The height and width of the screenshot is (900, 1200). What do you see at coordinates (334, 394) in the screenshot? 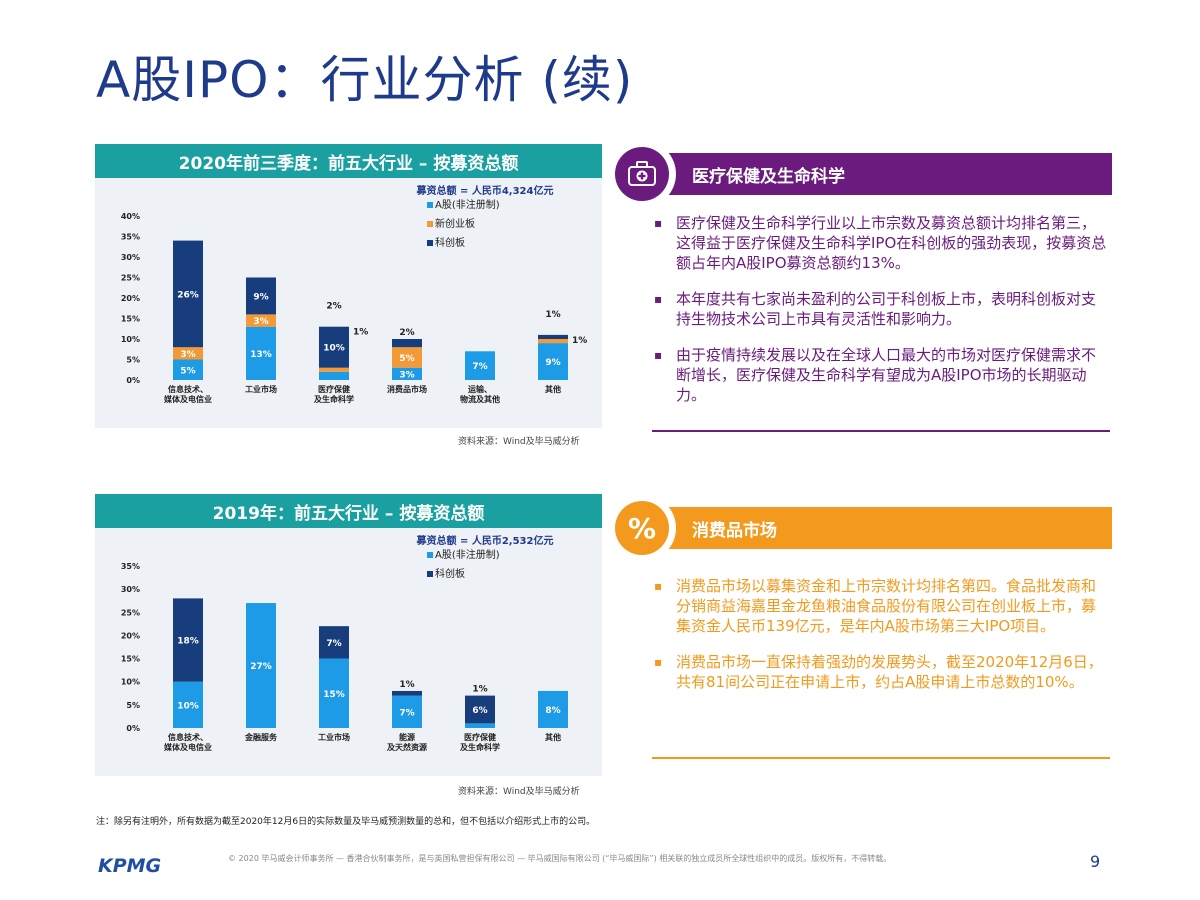
I see `category-label: 医疗保健及生命科学` at bounding box center [334, 394].